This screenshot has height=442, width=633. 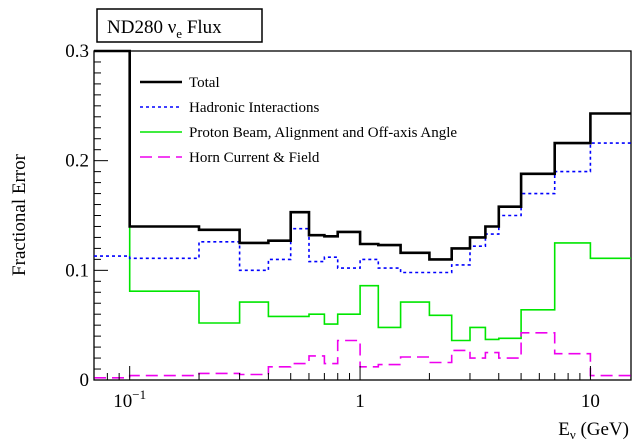 What do you see at coordinates (164, 29) in the screenshot?
I see `title-text: ND280 νe Flux` at bounding box center [164, 29].